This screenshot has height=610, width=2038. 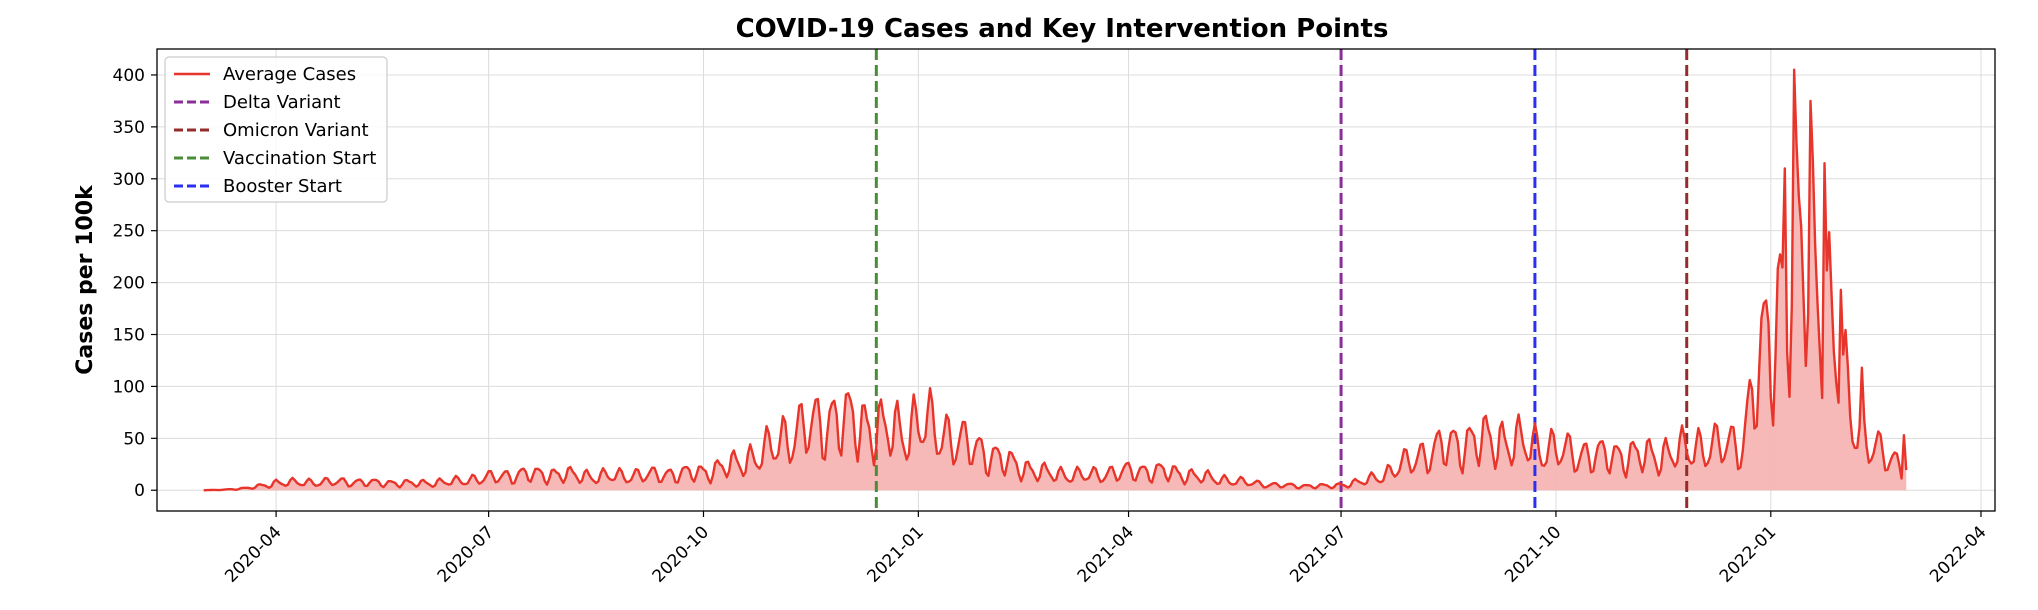 I want to click on y-tick-label: 0, so click(x=139, y=491).